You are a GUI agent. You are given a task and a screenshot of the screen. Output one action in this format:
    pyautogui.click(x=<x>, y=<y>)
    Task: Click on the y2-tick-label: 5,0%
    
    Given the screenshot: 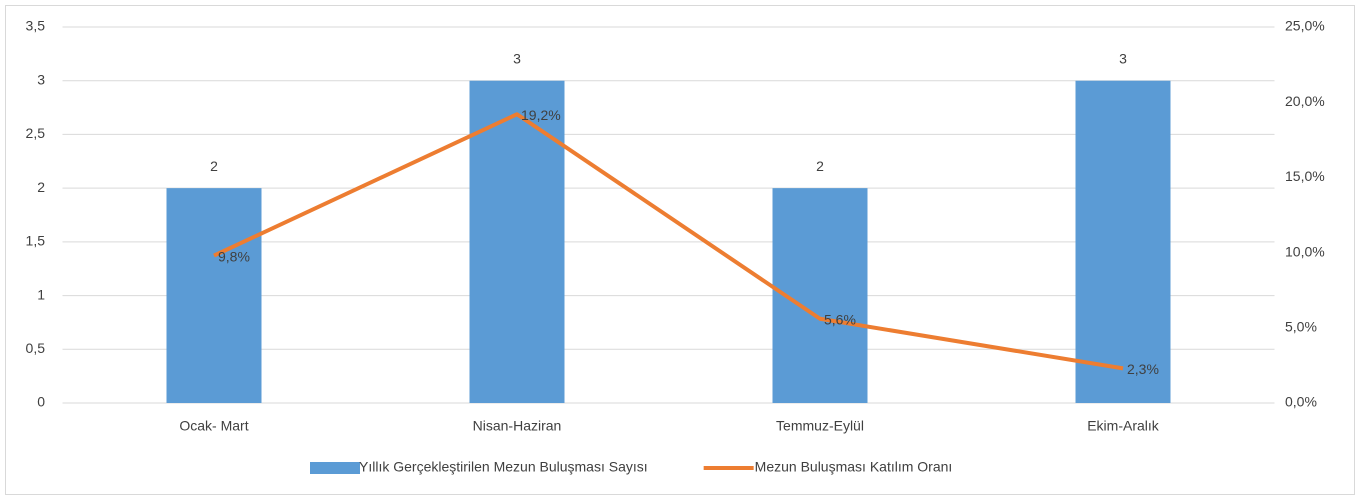 What is the action you would take?
    pyautogui.click(x=1301, y=327)
    